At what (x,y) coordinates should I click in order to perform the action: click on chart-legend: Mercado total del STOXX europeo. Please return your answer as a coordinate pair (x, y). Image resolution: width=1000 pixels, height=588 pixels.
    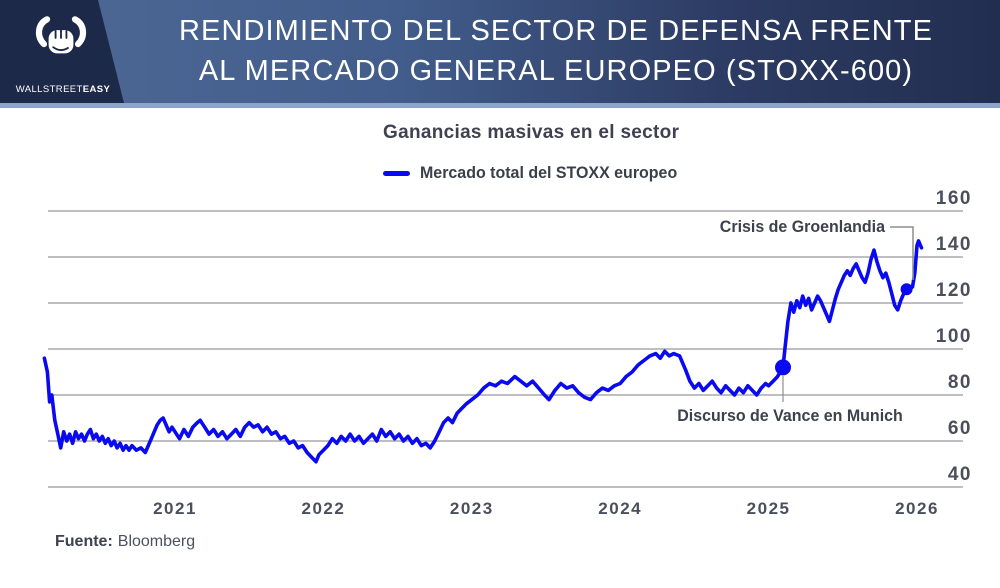
    Looking at the image, I should click on (538, 173).